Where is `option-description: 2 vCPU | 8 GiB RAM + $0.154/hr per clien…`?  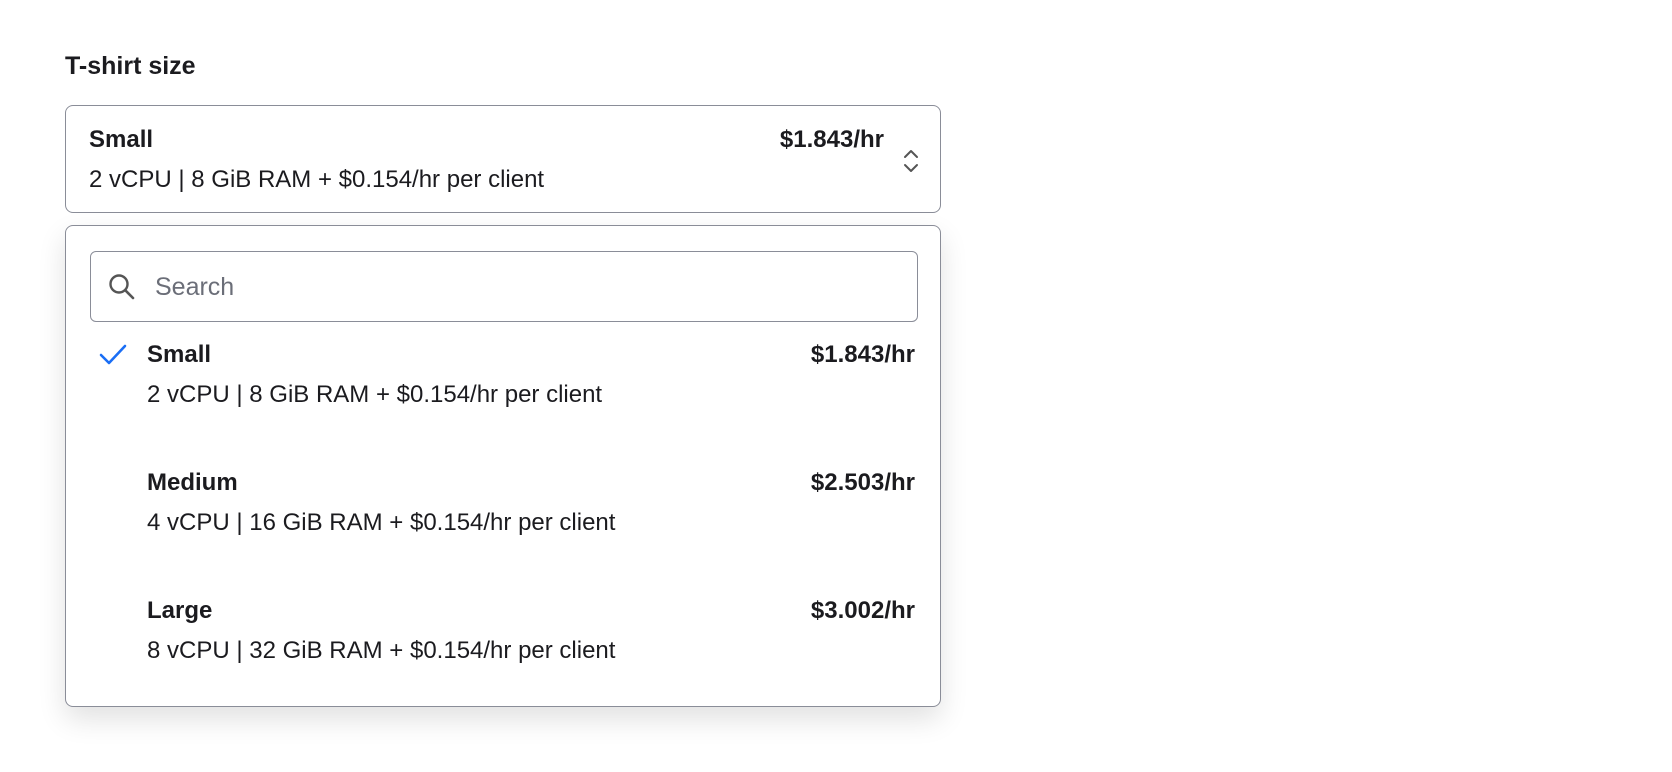
option-description: 2 vCPU | 8 GiB RAM + $0.154/hr per clien… is located at coordinates (375, 394).